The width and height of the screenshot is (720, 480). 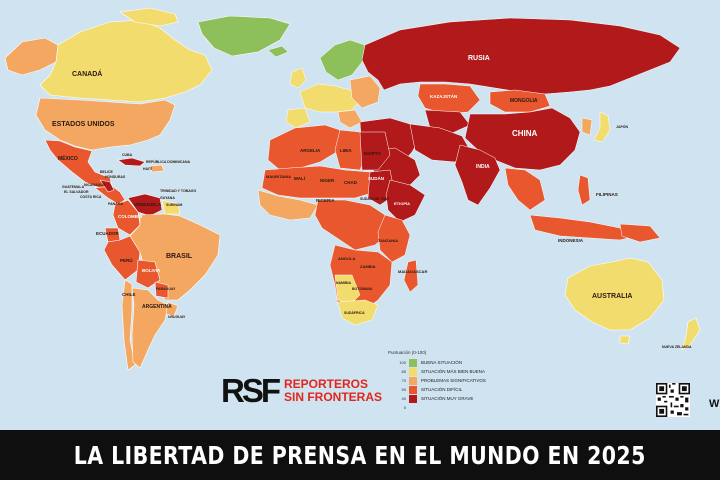 I want to click on region-argentina, so click(x=150, y=328).